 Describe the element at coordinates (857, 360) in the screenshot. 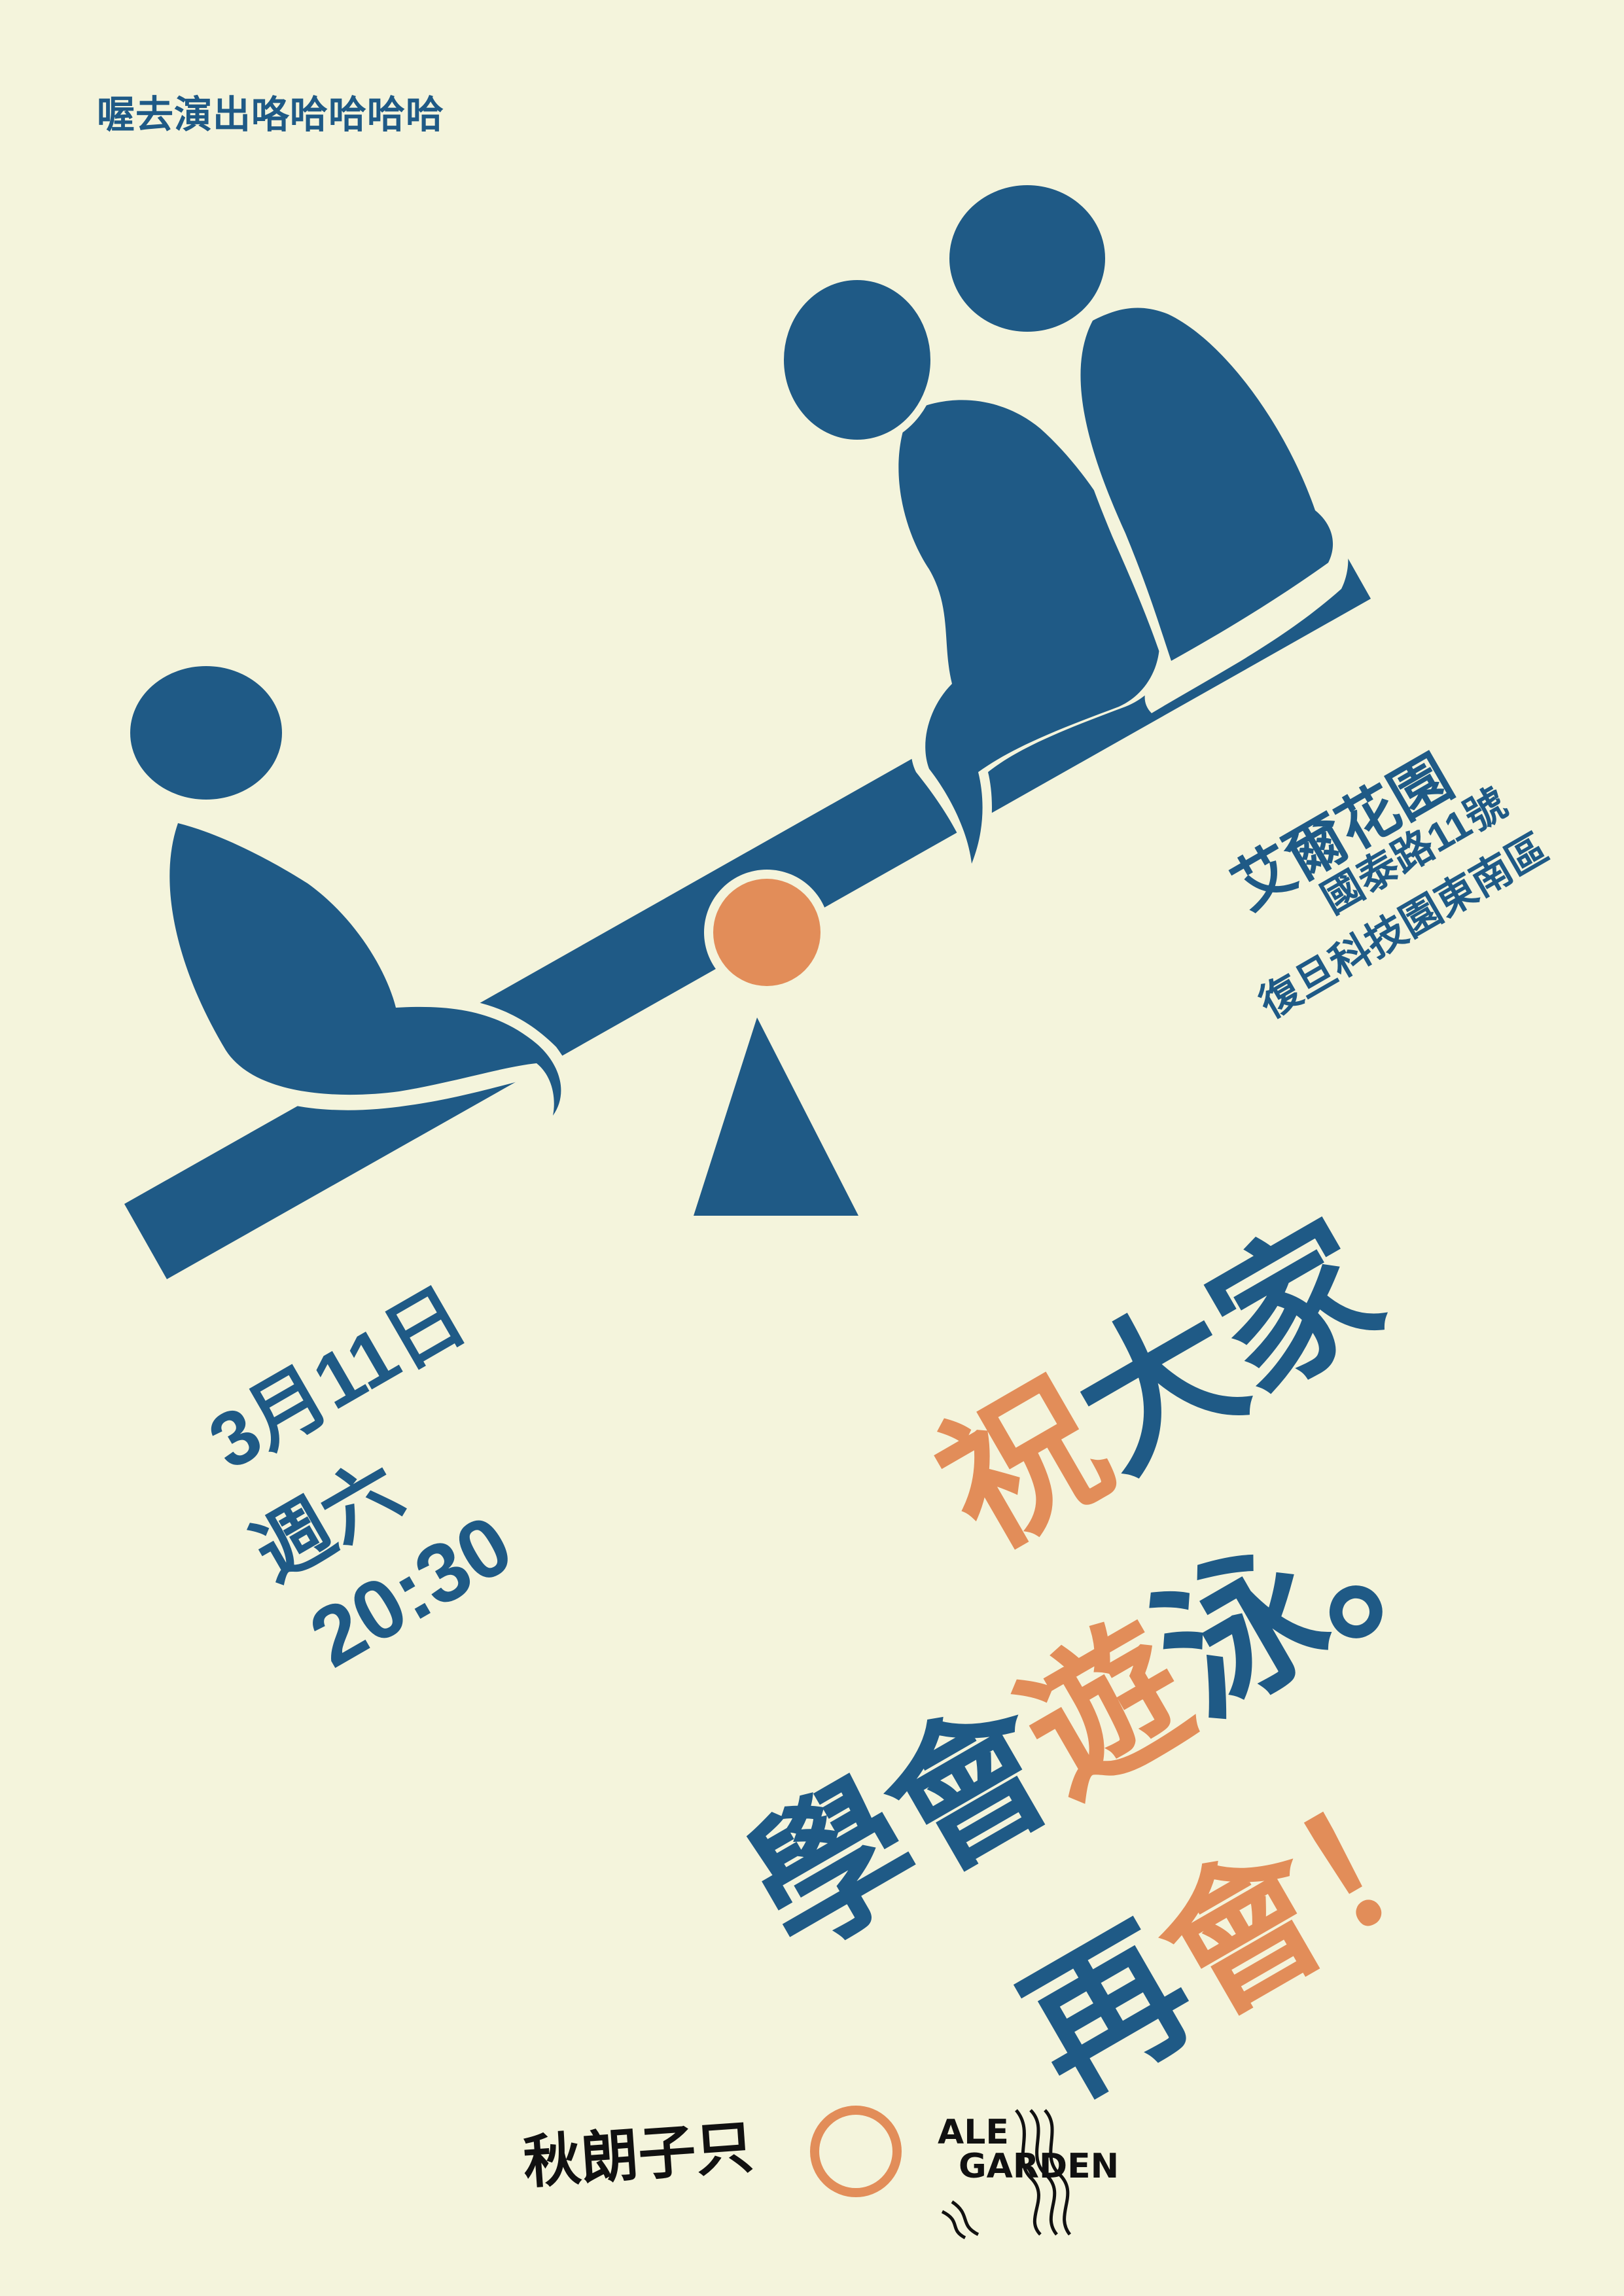

I see `head-middle` at that location.